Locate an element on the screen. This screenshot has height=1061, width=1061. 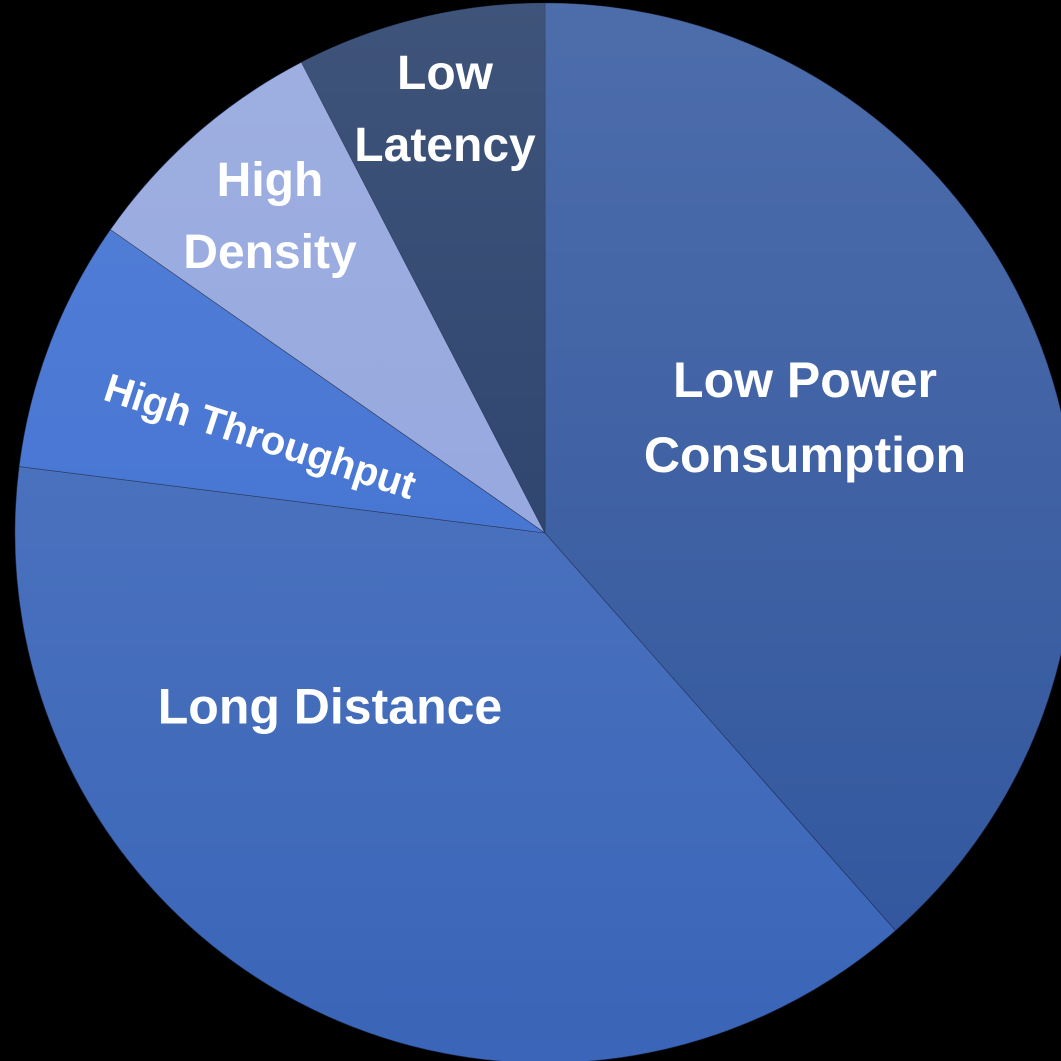
slice-label: Long Distance is located at coordinates (330, 706).